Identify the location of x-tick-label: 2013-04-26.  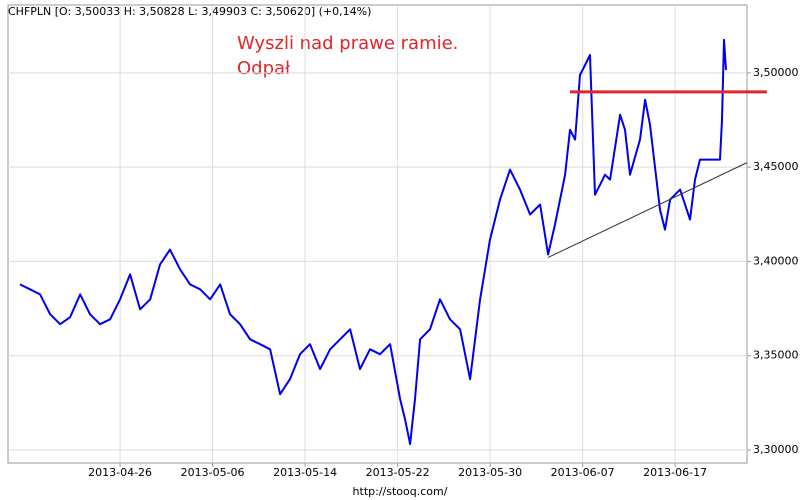
(120, 472).